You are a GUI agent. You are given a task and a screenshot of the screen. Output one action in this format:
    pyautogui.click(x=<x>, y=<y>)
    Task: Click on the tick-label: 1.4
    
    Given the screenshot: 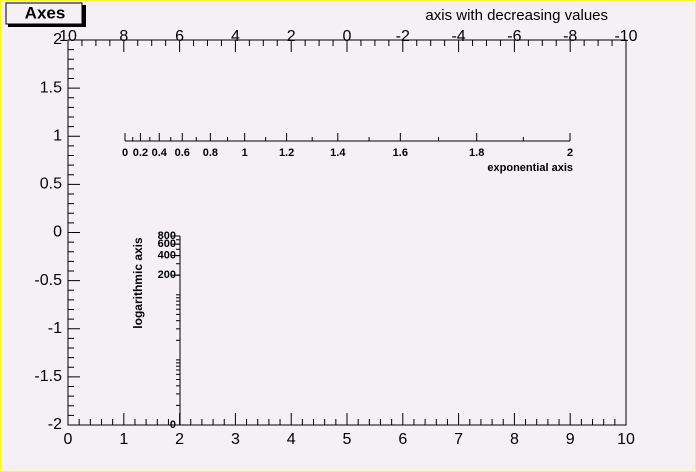 What is the action you would take?
    pyautogui.click(x=338, y=153)
    